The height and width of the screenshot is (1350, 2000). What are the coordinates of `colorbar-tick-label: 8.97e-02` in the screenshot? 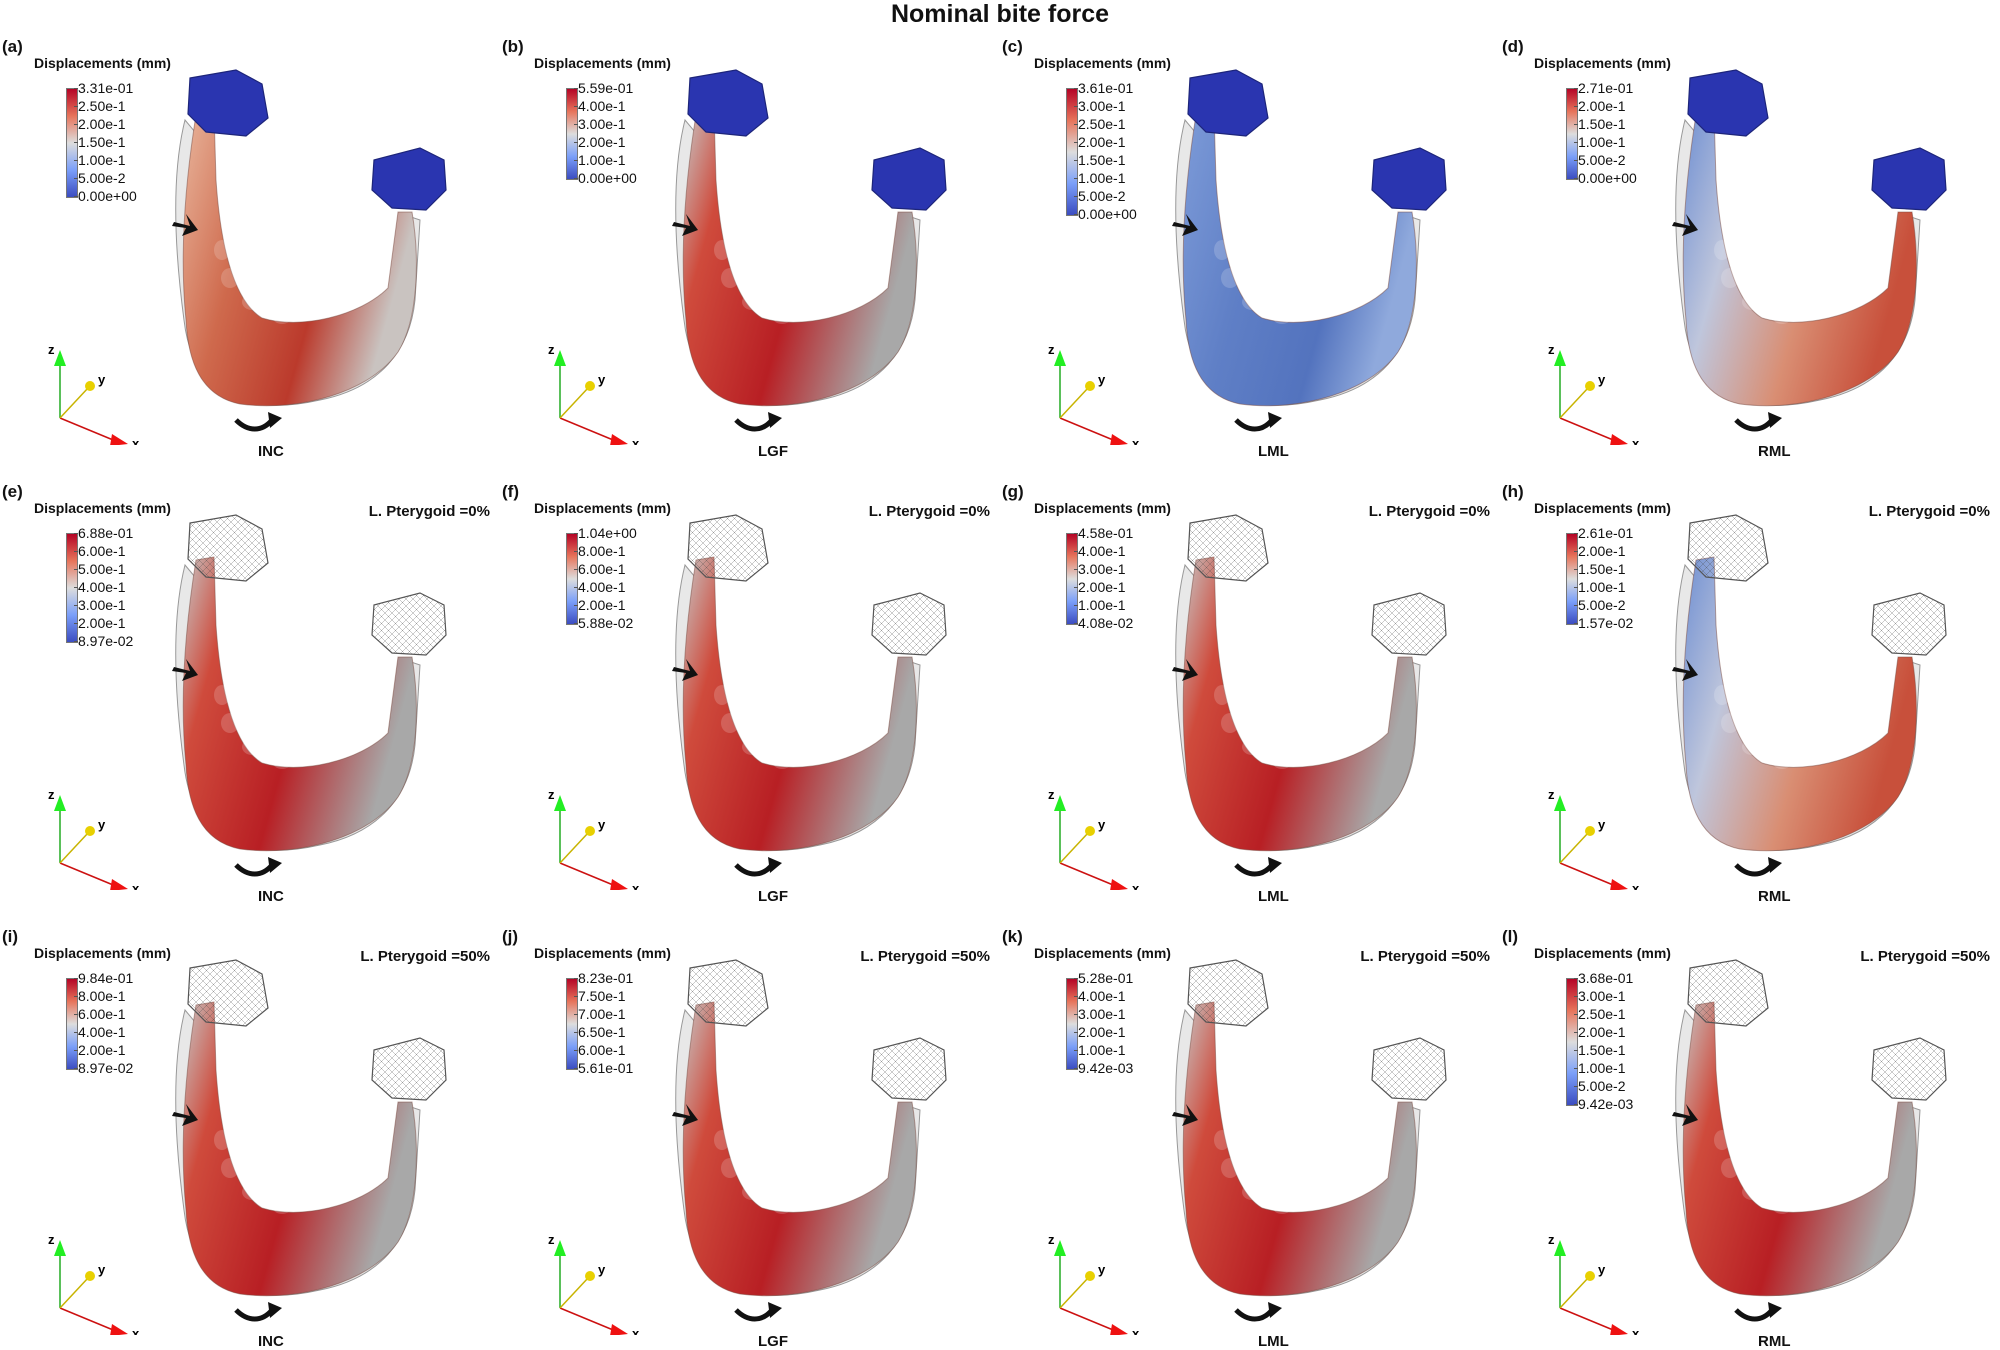 It's located at (103, 1068).